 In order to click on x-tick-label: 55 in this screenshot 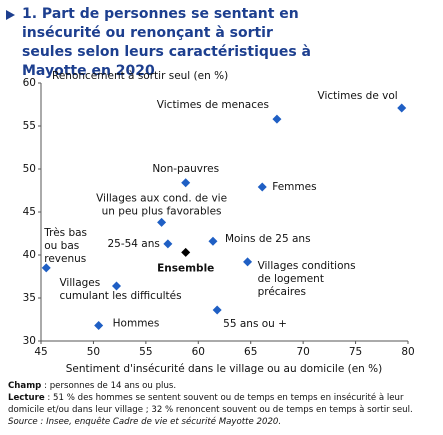, I will do `click(145, 352)`.